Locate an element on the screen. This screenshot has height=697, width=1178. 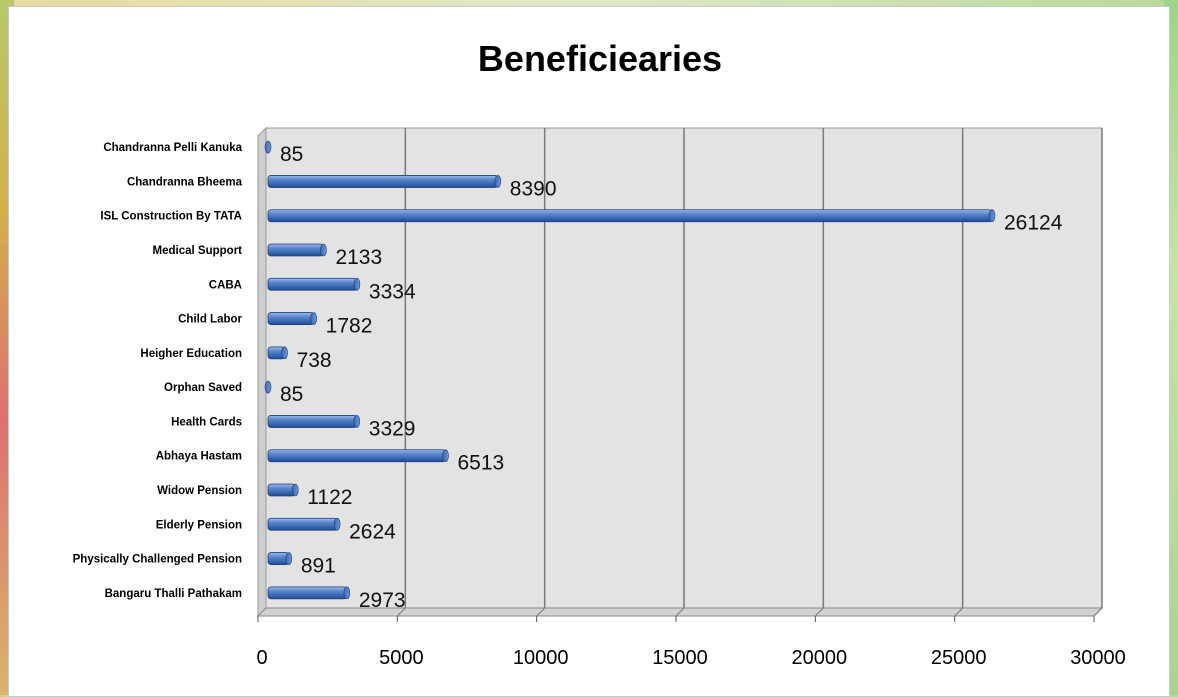
x-tick-label: 15000 is located at coordinates (680, 658).